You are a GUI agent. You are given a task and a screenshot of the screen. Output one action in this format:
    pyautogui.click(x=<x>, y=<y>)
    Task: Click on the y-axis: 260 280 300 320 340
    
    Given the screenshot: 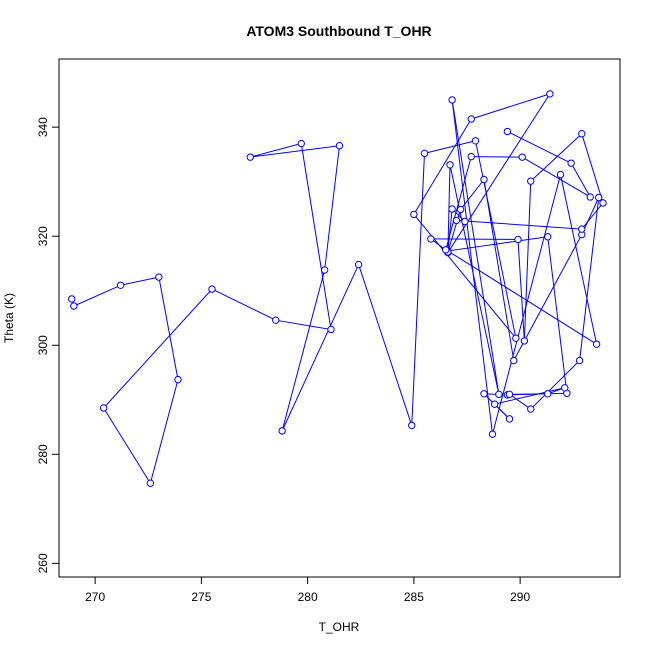 What is the action you would take?
    pyautogui.click(x=47, y=345)
    